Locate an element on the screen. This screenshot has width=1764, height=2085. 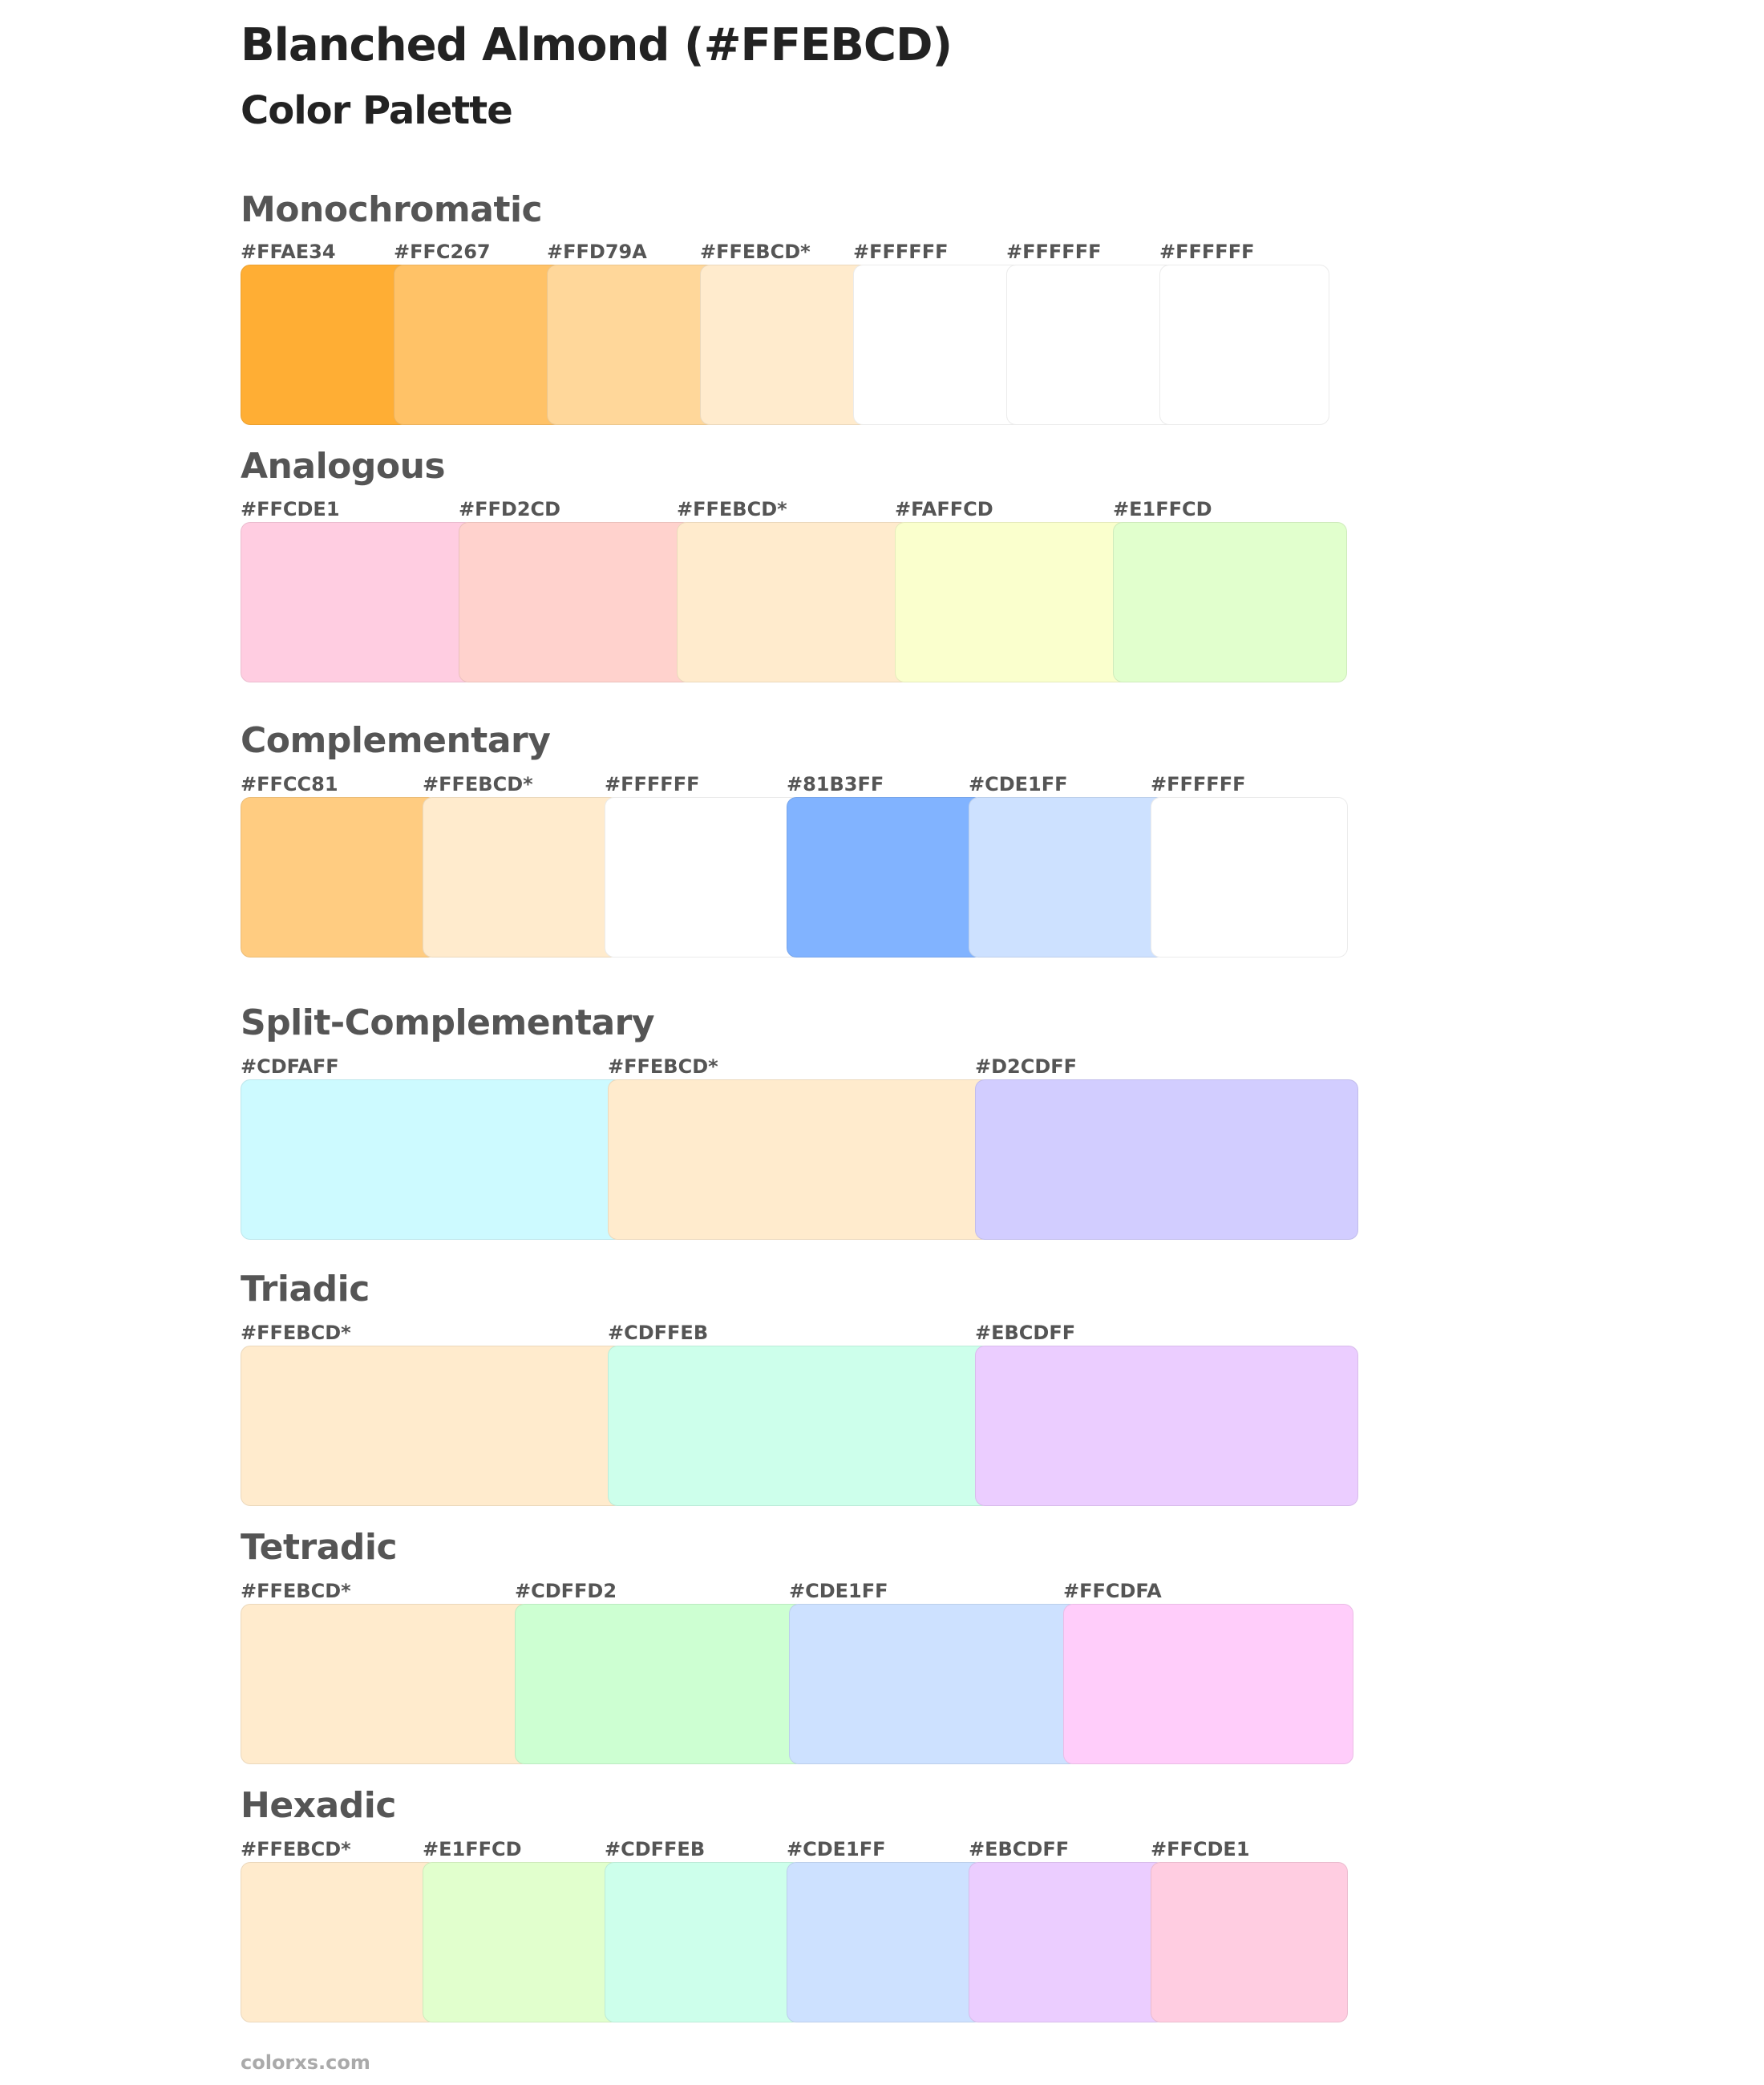
section-title: Tetradic is located at coordinates (319, 1548).